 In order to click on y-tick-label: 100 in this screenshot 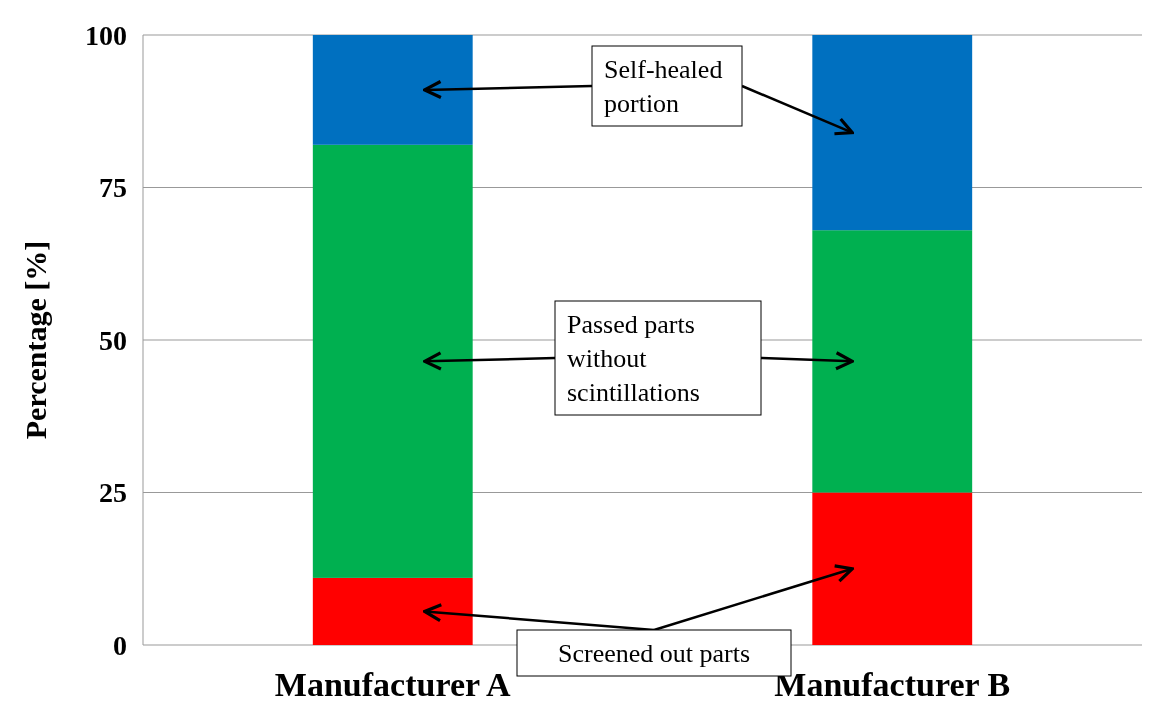, I will do `click(106, 35)`.